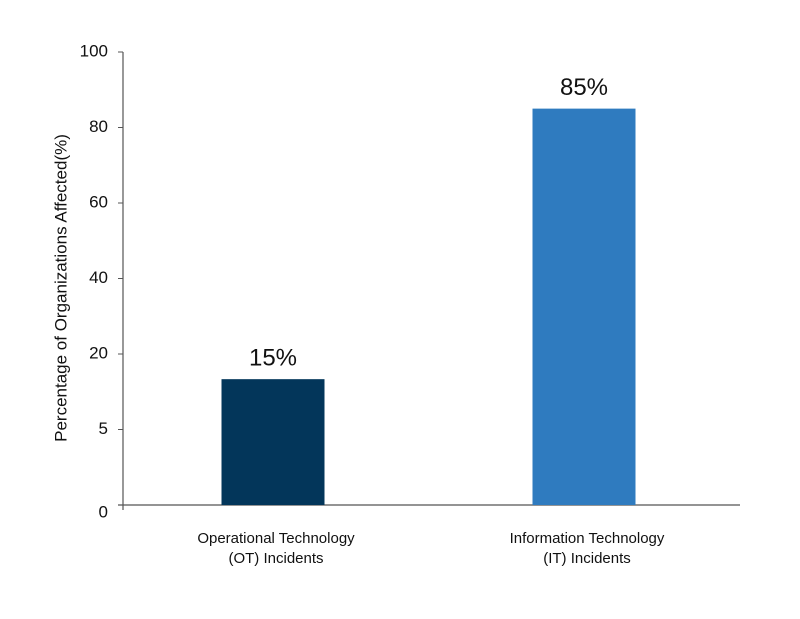 The image size is (800, 619). I want to click on y-axis-label: Percentage of Organizations Affected(%), so click(60, 288).